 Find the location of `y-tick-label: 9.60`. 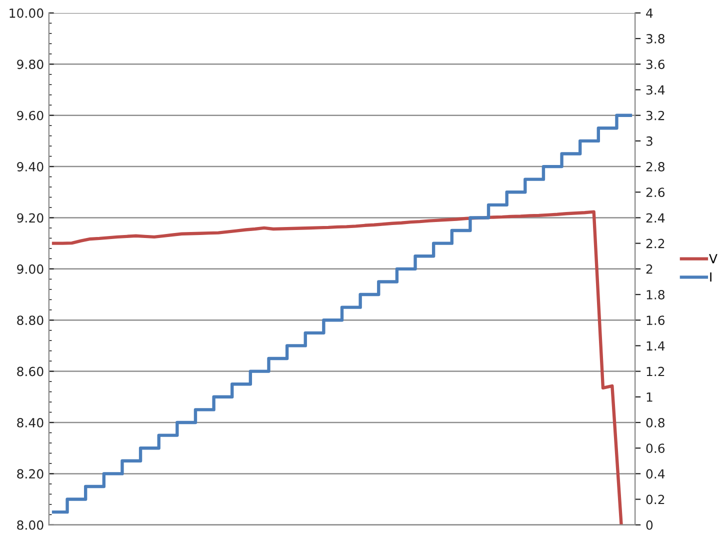

y-tick-label: 9.60 is located at coordinates (30, 115).